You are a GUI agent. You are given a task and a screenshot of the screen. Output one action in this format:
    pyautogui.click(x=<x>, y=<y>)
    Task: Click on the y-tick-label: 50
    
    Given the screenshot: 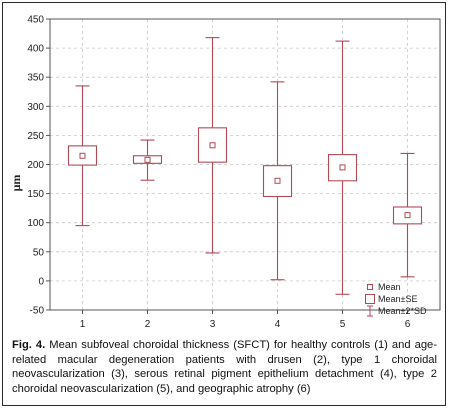 What is the action you would take?
    pyautogui.click(x=39, y=252)
    